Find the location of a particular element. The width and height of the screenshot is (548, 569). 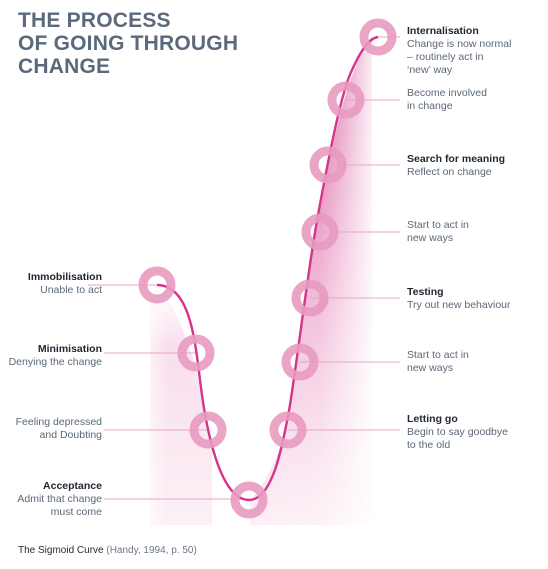

page-title: THE PROCESS OF GOING THROUGH CHANGE is located at coordinates (138, 43).